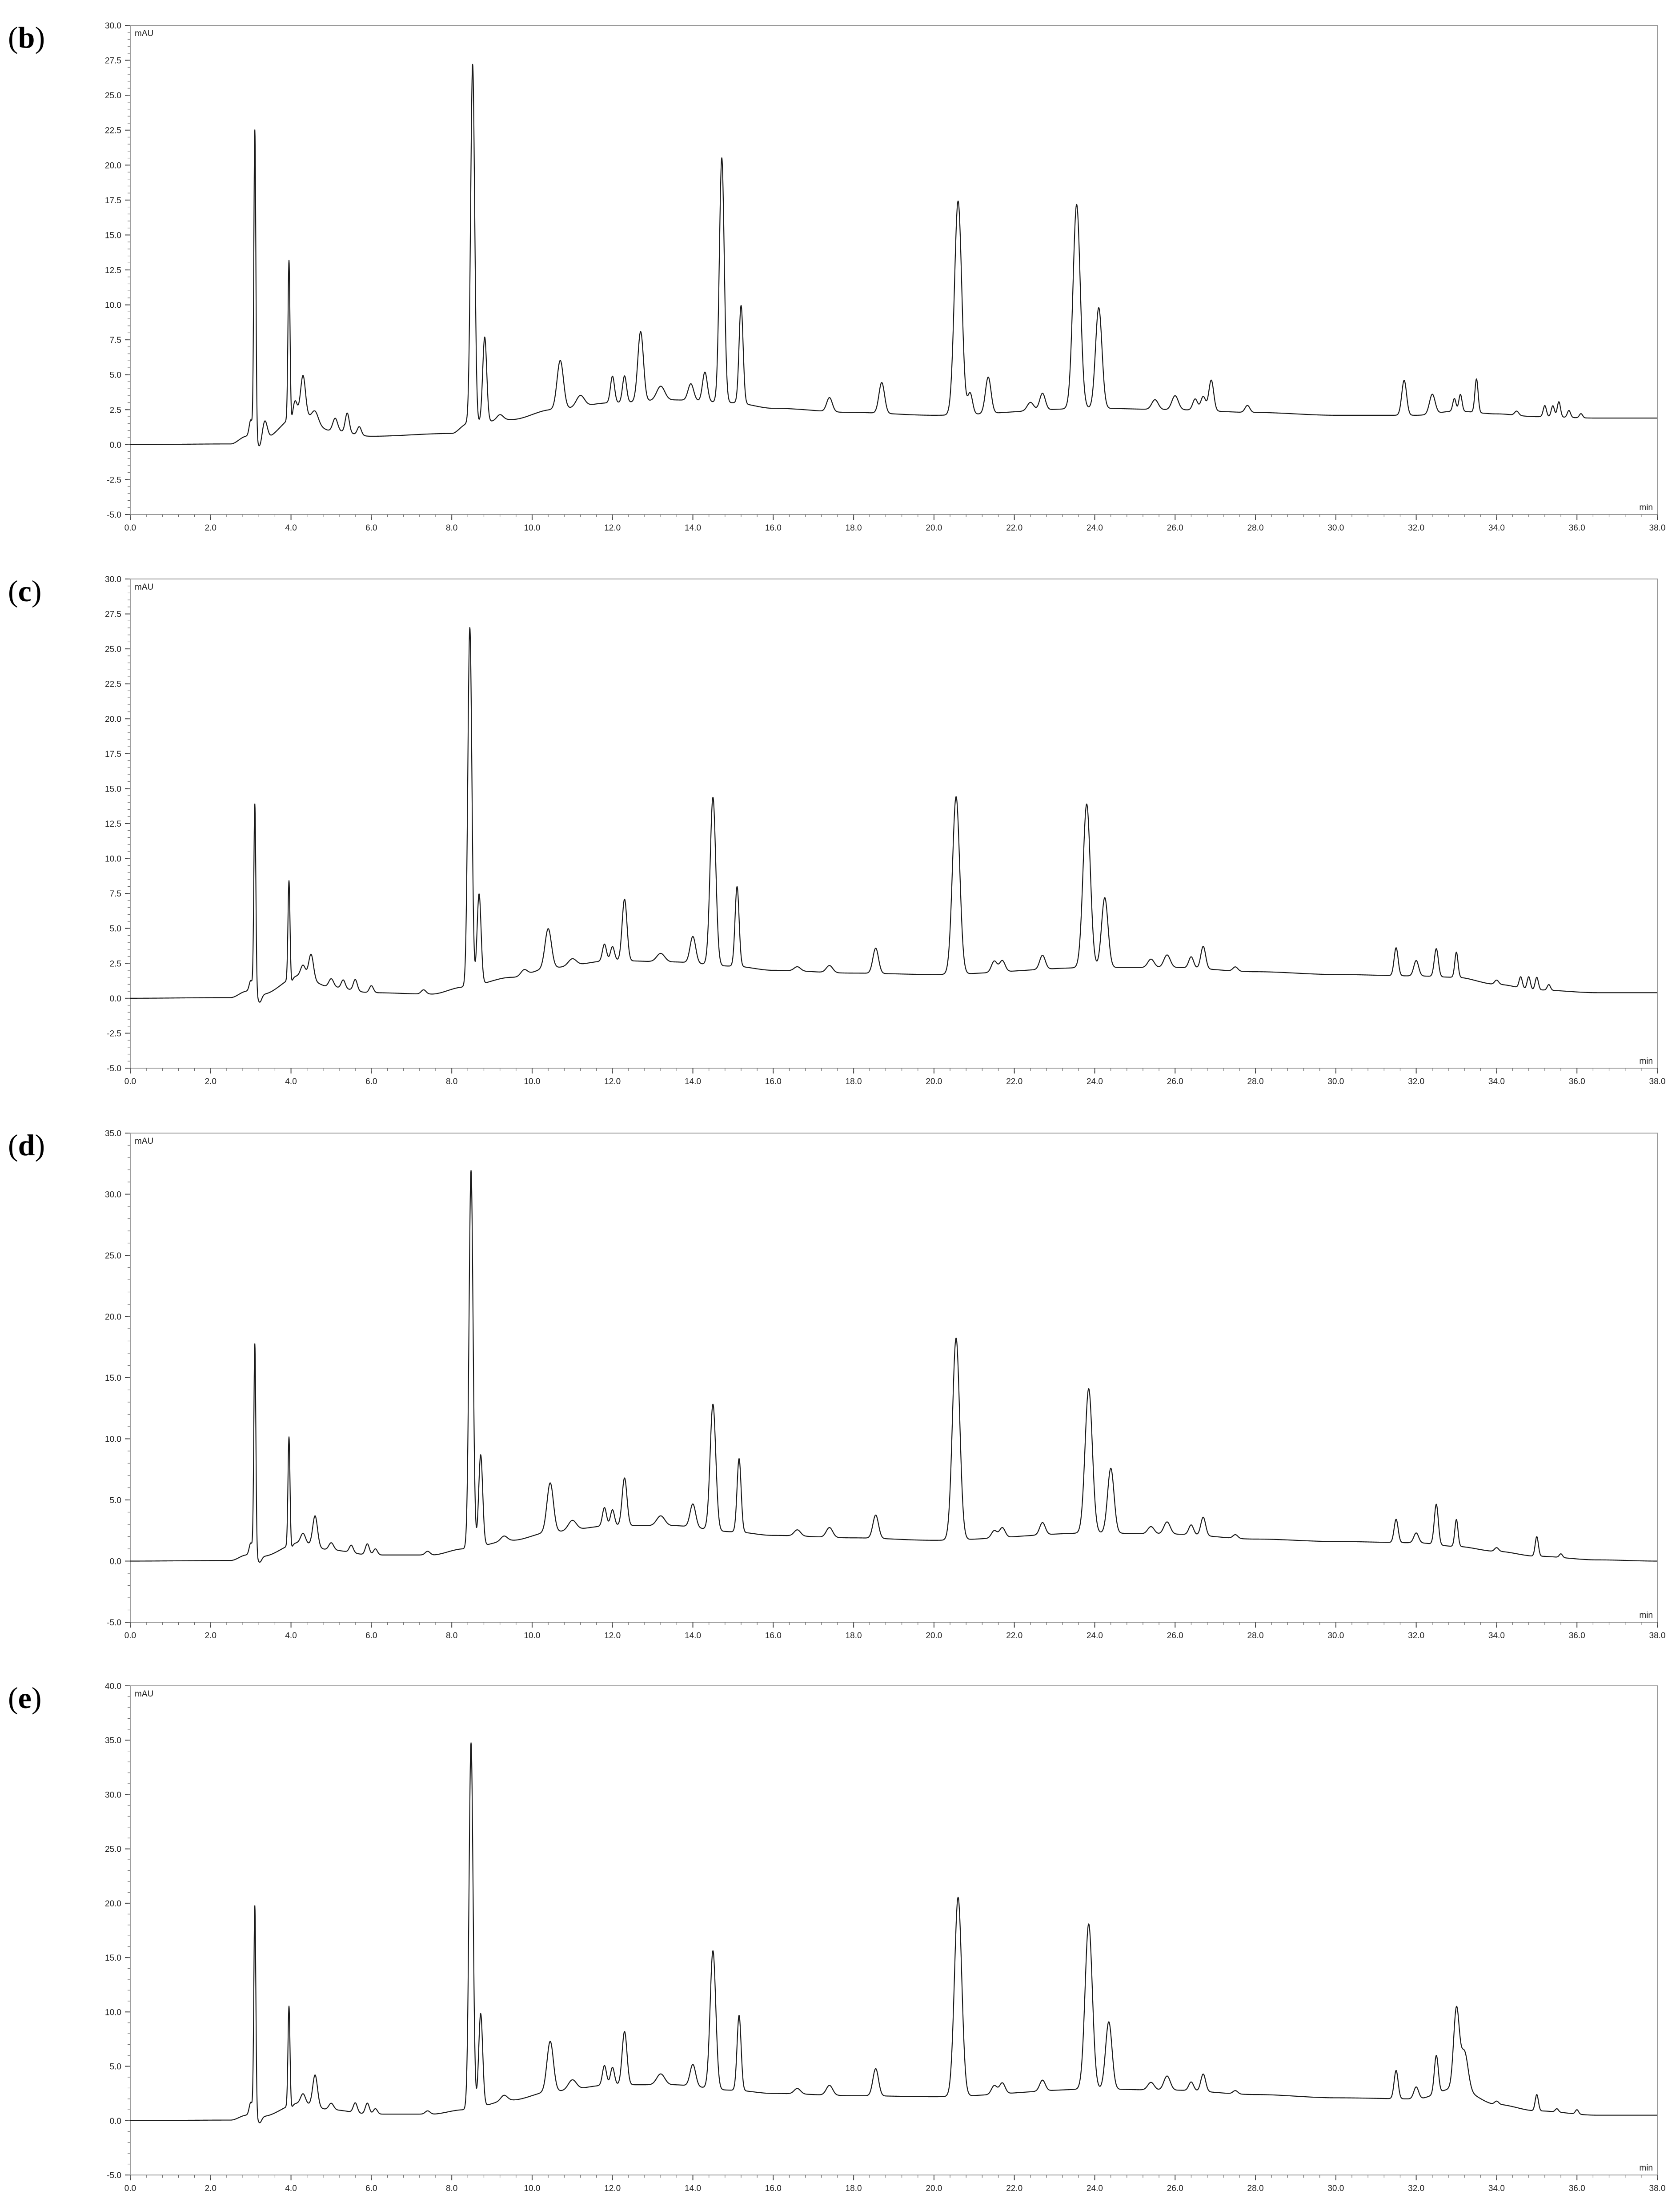 This screenshot has width=1680, height=2203. Describe the element at coordinates (115, 340) in the screenshot. I see `y-tick-label: 7.5` at that location.